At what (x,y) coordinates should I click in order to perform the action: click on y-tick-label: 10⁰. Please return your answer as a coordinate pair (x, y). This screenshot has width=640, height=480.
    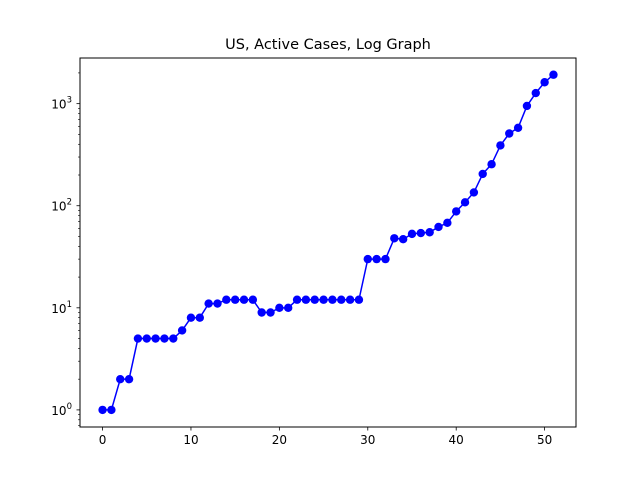
    Looking at the image, I should click on (61, 410).